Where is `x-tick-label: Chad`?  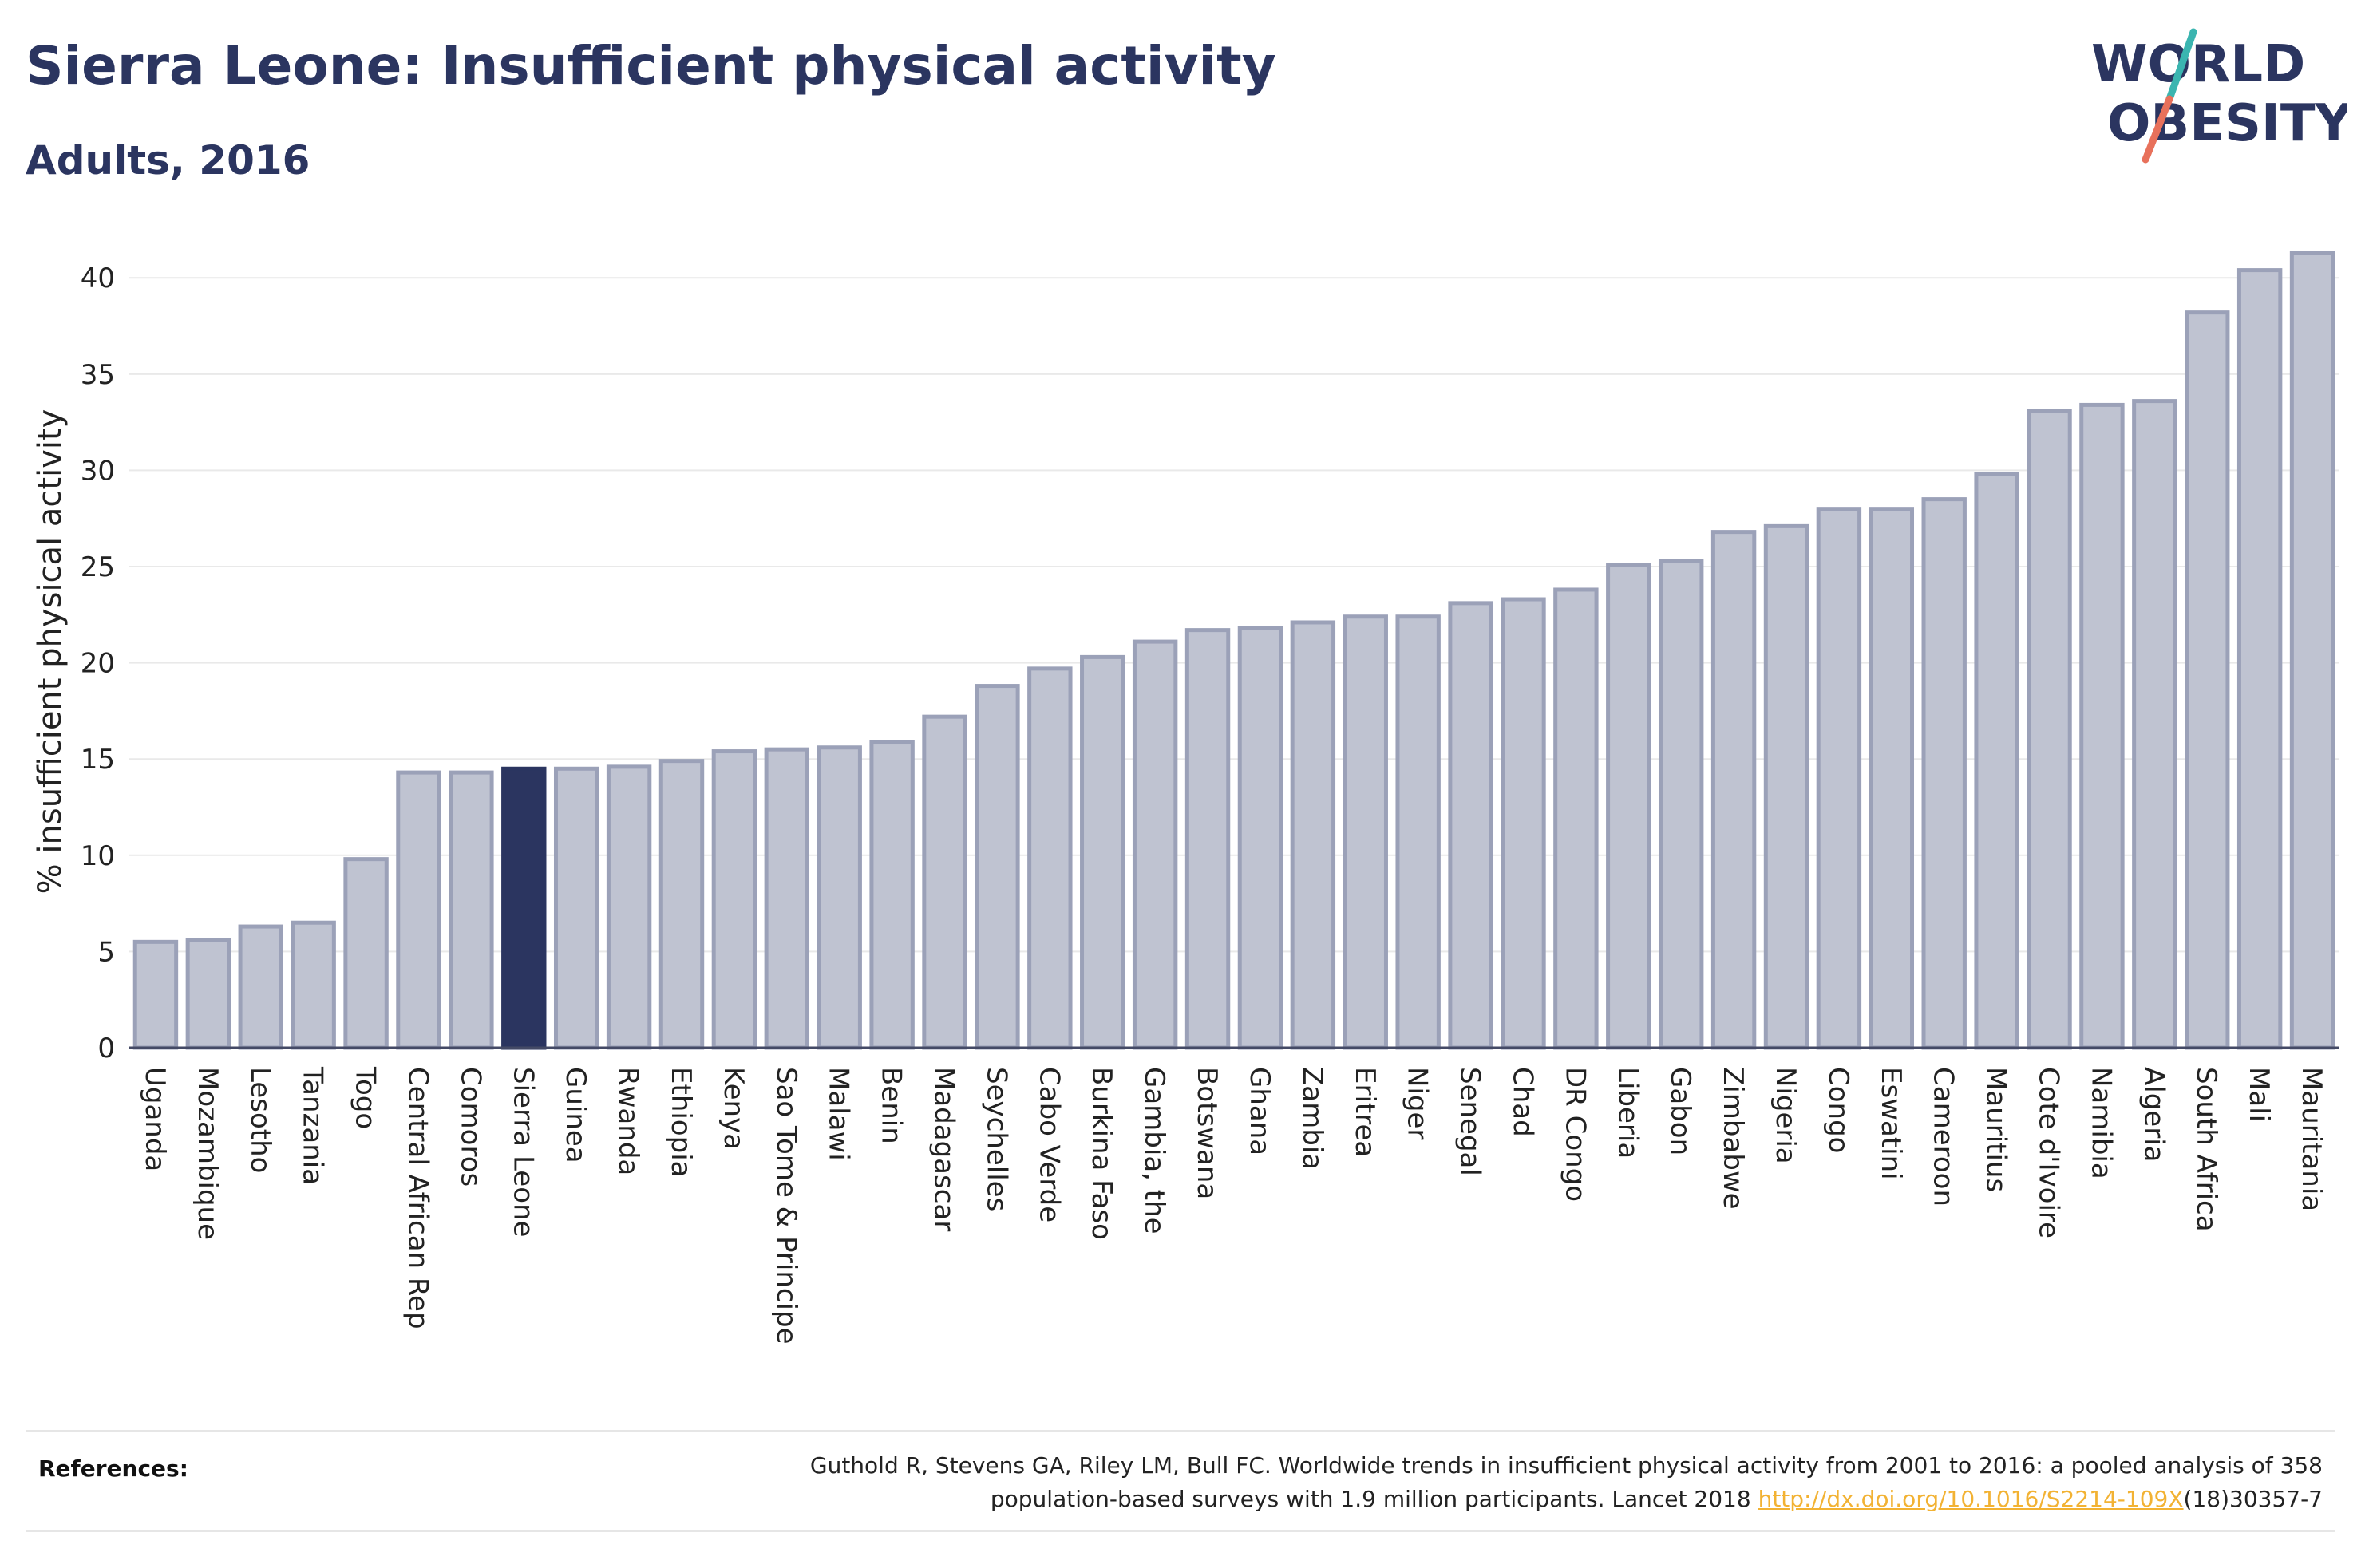 x-tick-label: Chad is located at coordinates (1522, 1102).